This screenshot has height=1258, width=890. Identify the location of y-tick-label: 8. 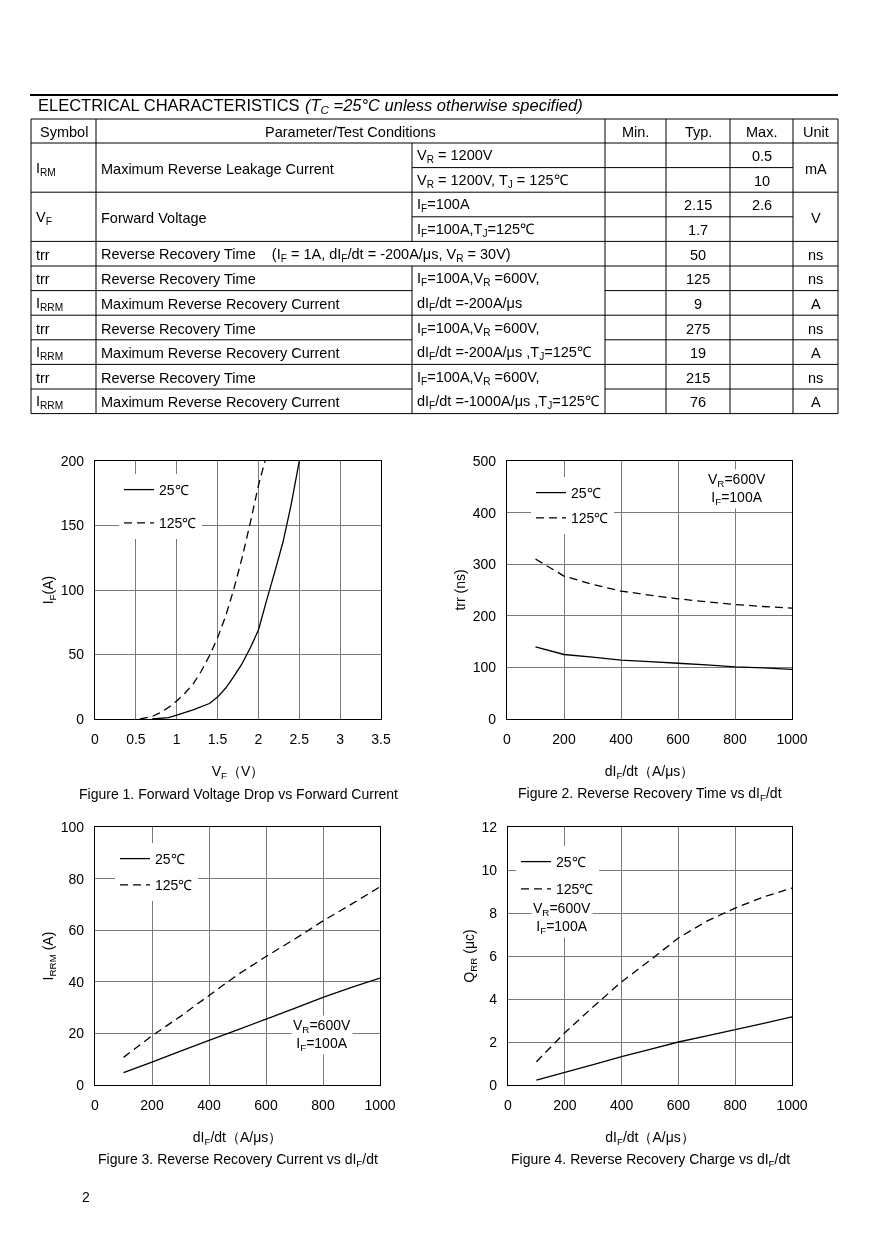
(493, 912).